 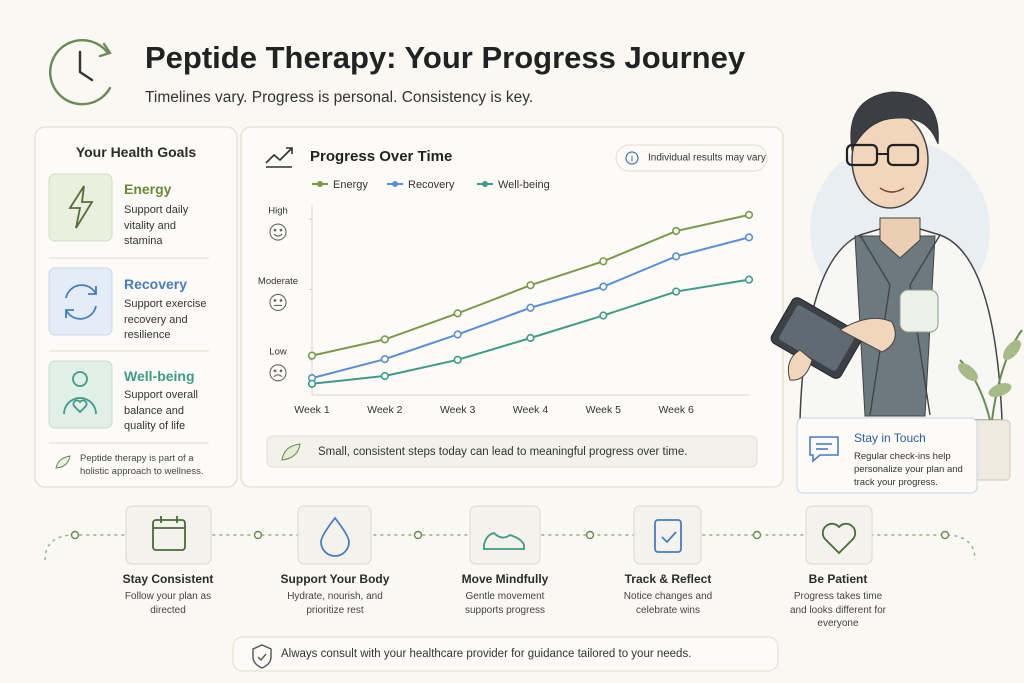 What do you see at coordinates (604, 410) in the screenshot?
I see `x-tick-label: Week 5` at bounding box center [604, 410].